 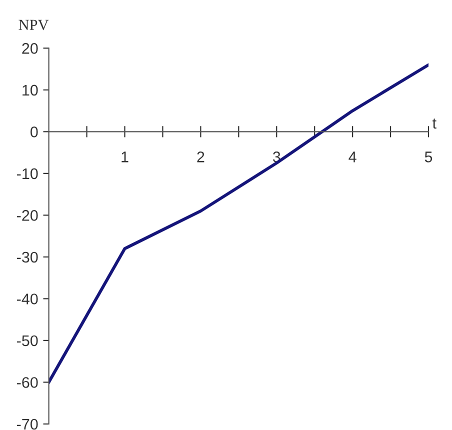 I want to click on y-tick-label: -50, so click(x=27, y=340).